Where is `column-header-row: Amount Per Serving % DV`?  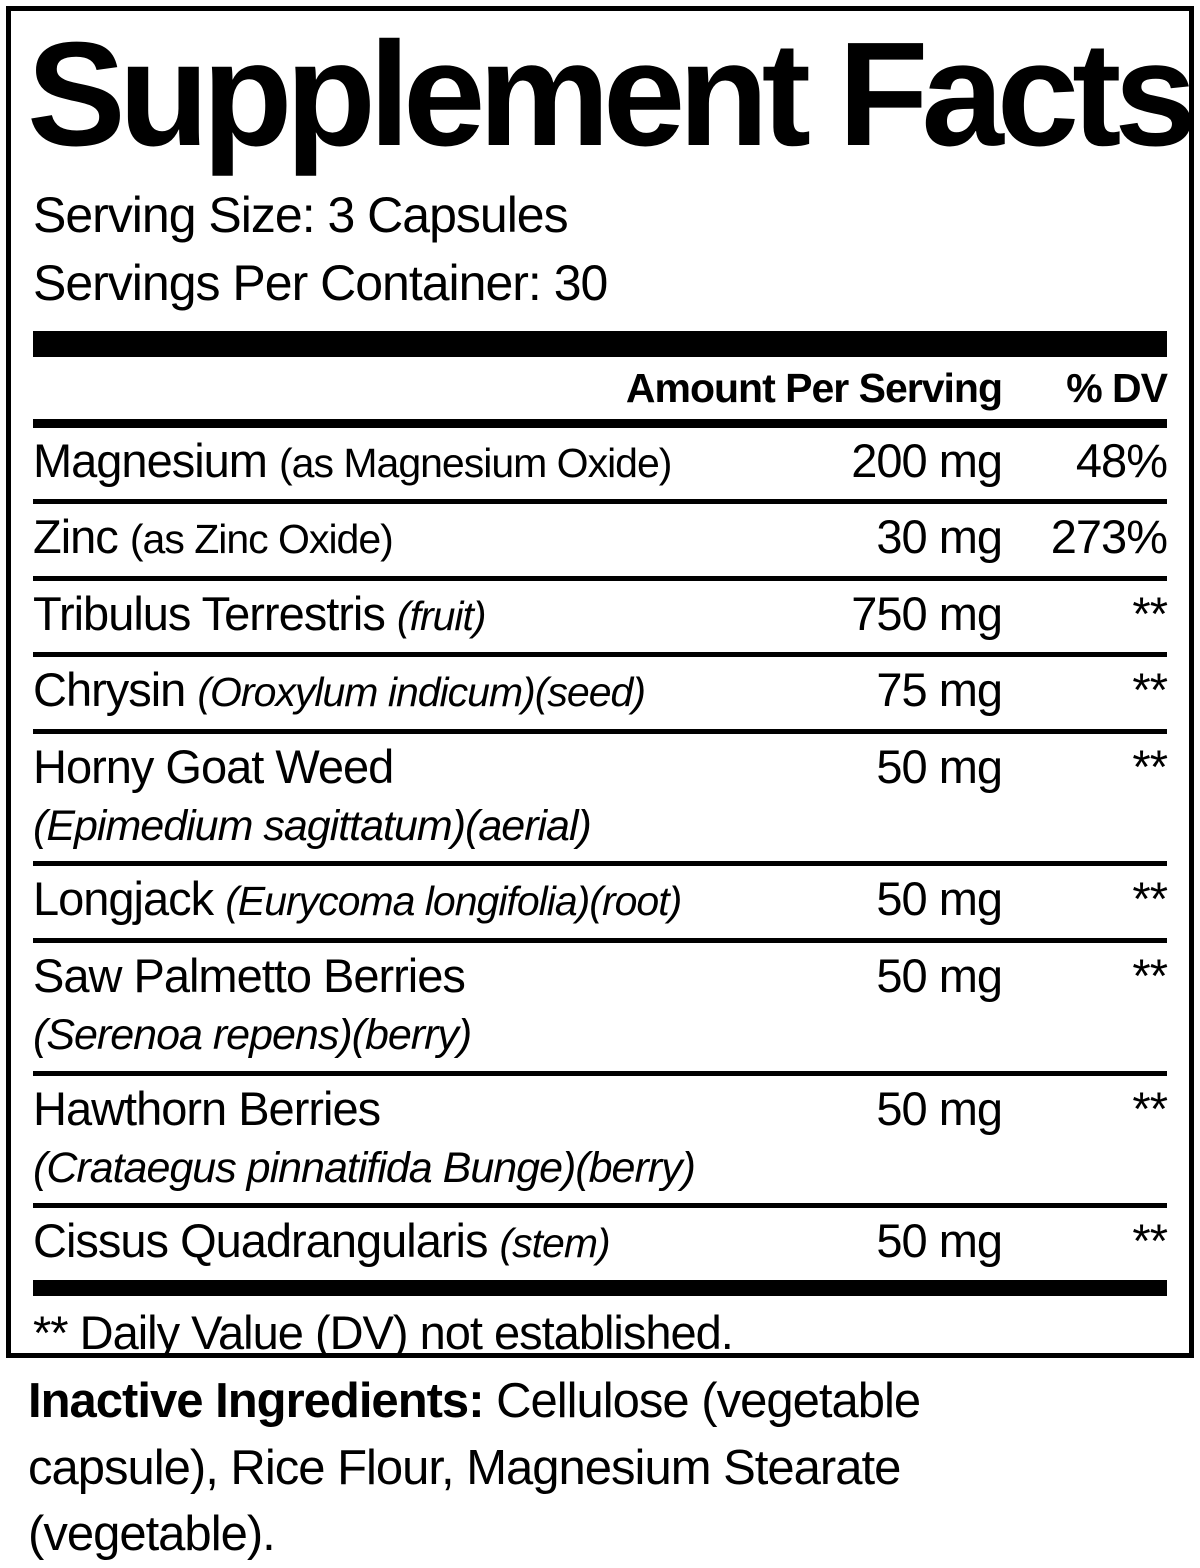 column-header-row: Amount Per Serving % DV is located at coordinates (600, 388).